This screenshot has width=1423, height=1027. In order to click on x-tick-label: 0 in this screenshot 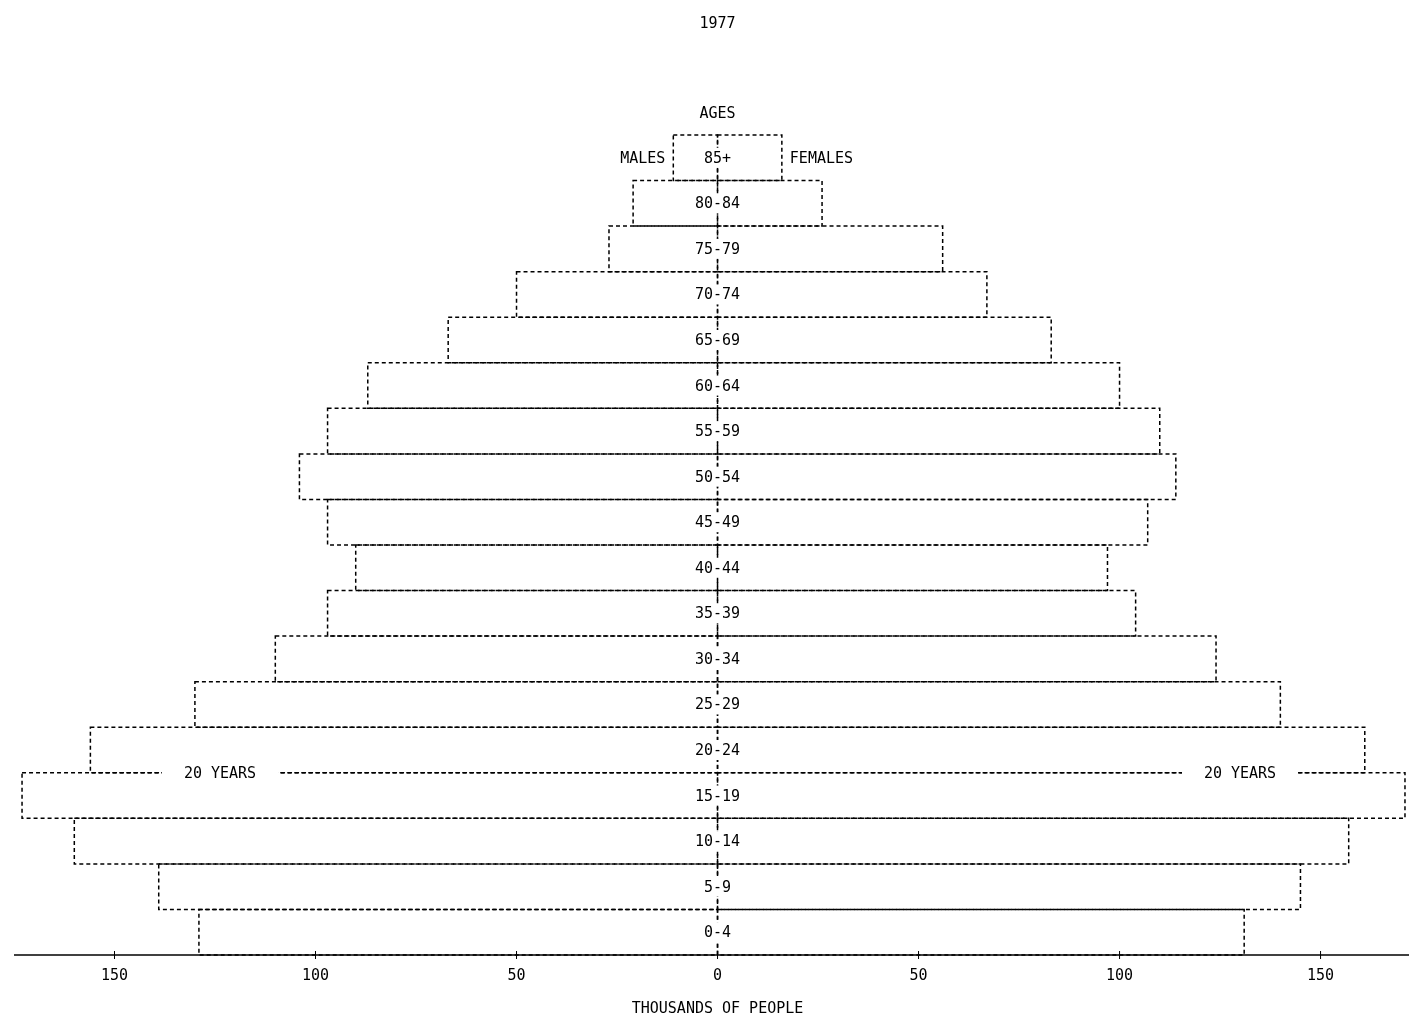, I will do `click(718, 975)`.